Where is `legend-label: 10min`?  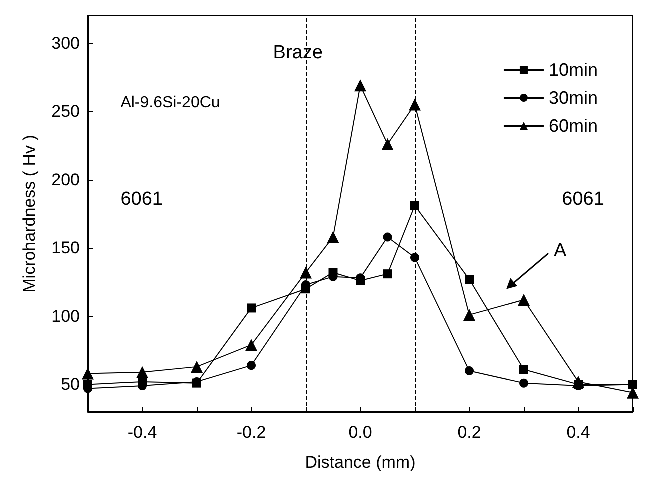
legend-label: 10min is located at coordinates (573, 70).